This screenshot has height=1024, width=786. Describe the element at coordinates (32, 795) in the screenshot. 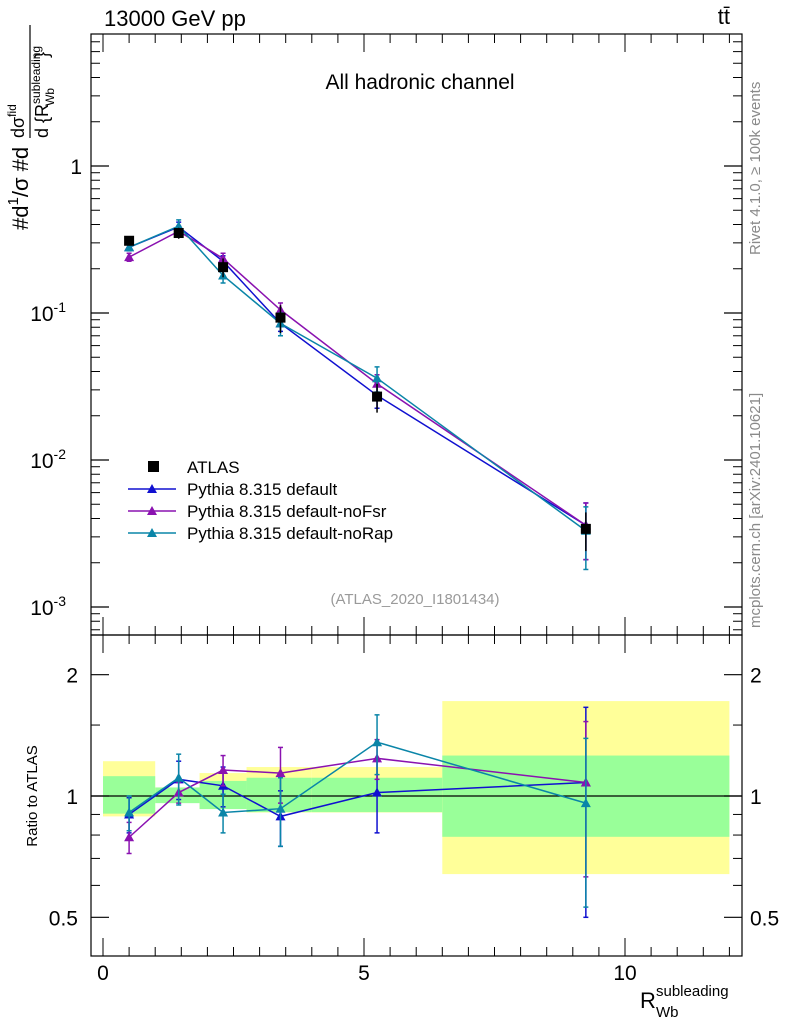

I see `y-axis-label-ratio: Ratio to ATLAS` at that location.